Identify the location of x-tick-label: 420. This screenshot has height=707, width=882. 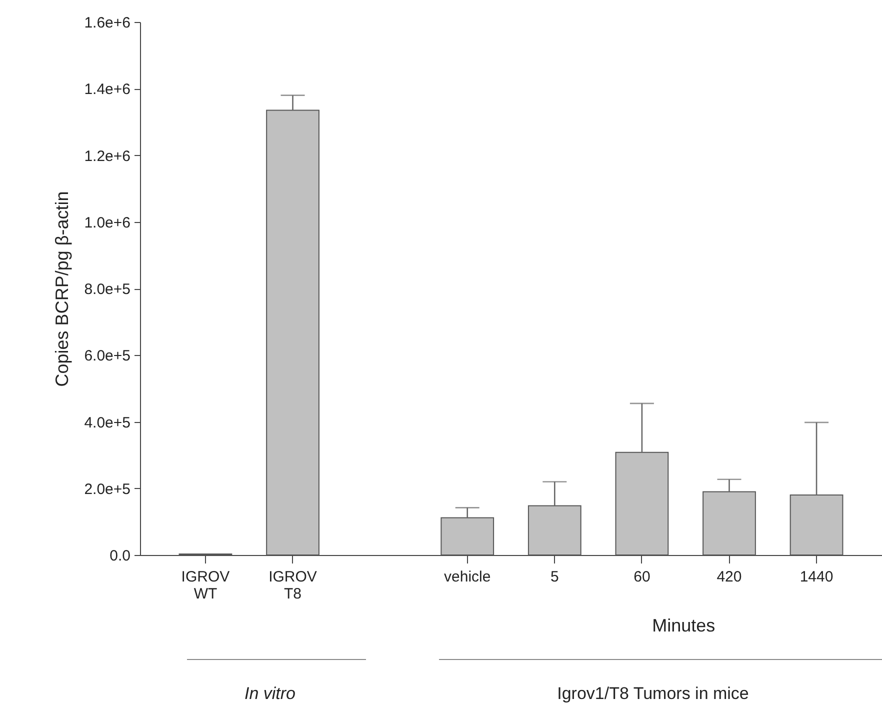
(729, 577).